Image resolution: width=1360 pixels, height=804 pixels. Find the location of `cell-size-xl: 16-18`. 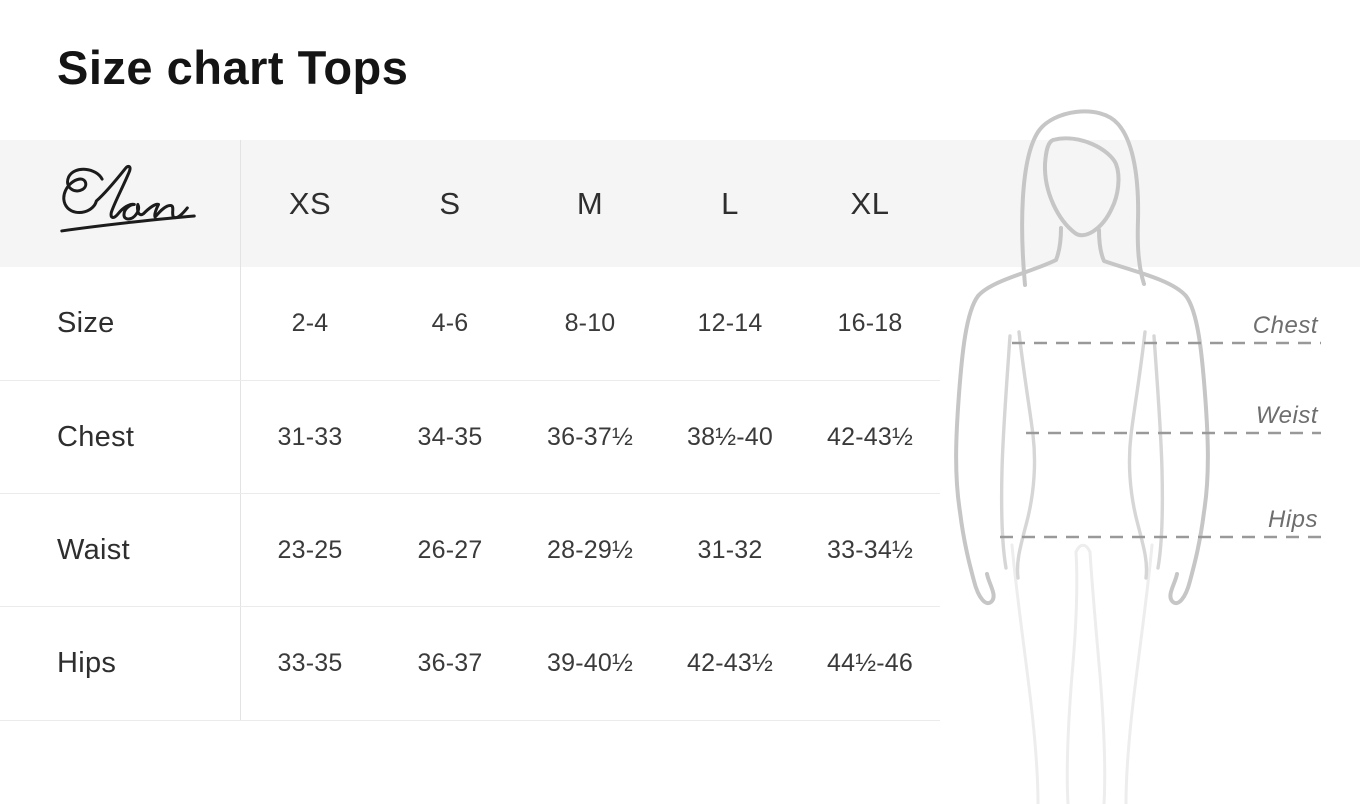

cell-size-xl: 16-18 is located at coordinates (870, 323).